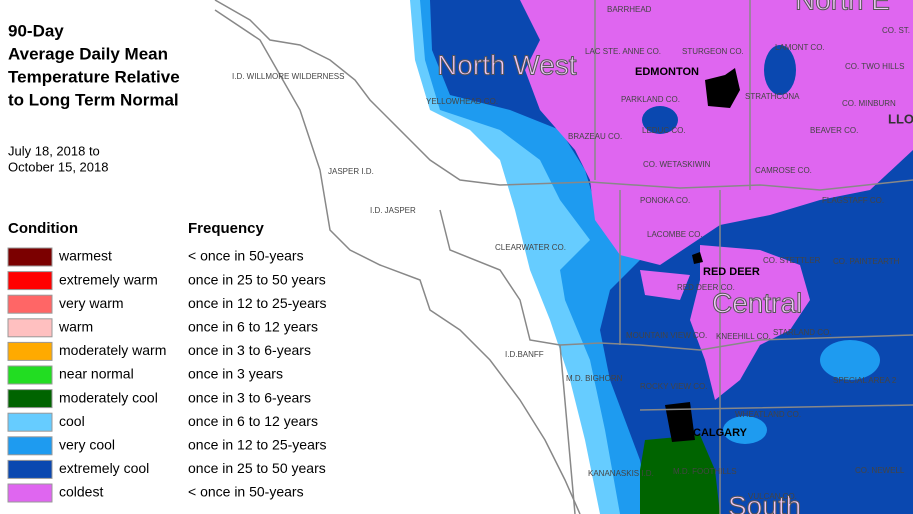 This screenshot has height=514, width=913. Describe the element at coordinates (530, 247) in the screenshot. I see `county-label: CLEARWATER CO.` at that location.